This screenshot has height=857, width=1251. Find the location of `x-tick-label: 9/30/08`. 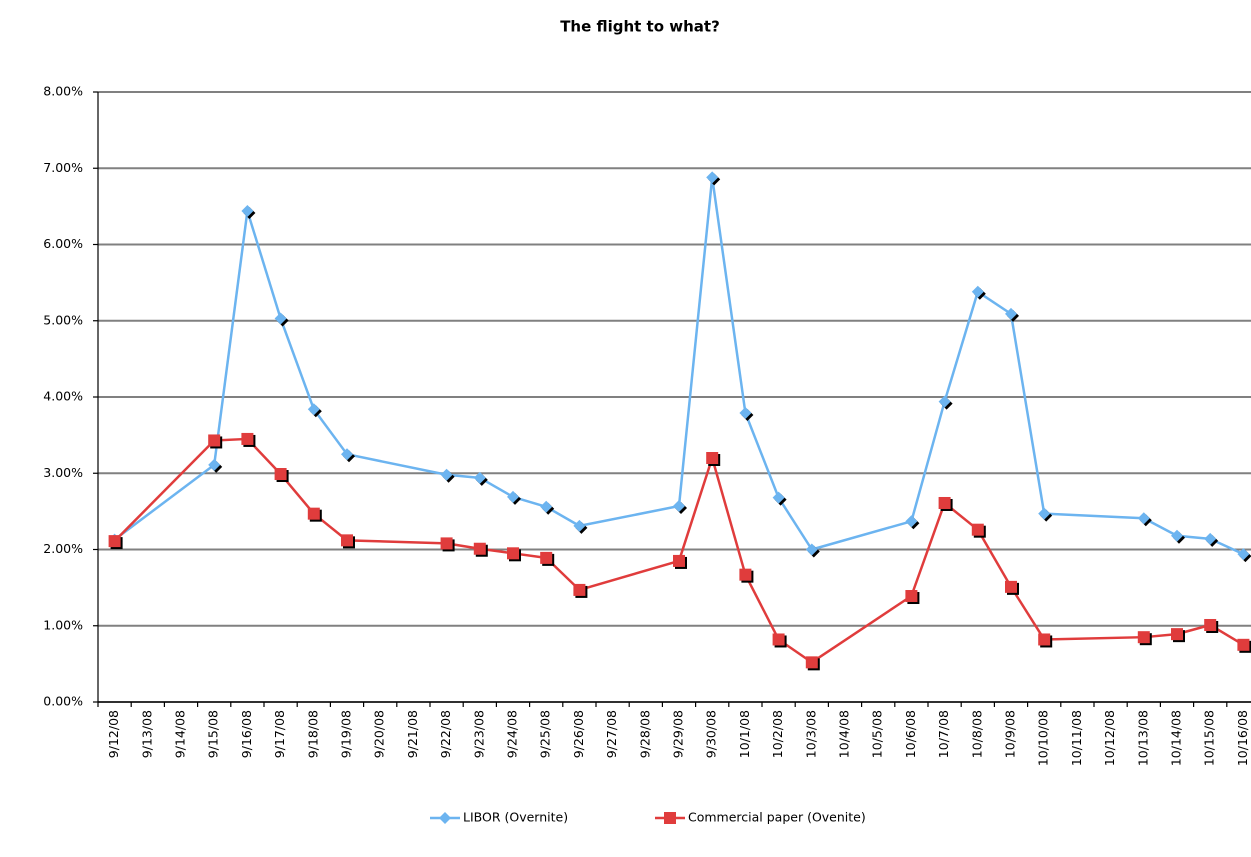

x-tick-label: 9/30/08 is located at coordinates (711, 734).